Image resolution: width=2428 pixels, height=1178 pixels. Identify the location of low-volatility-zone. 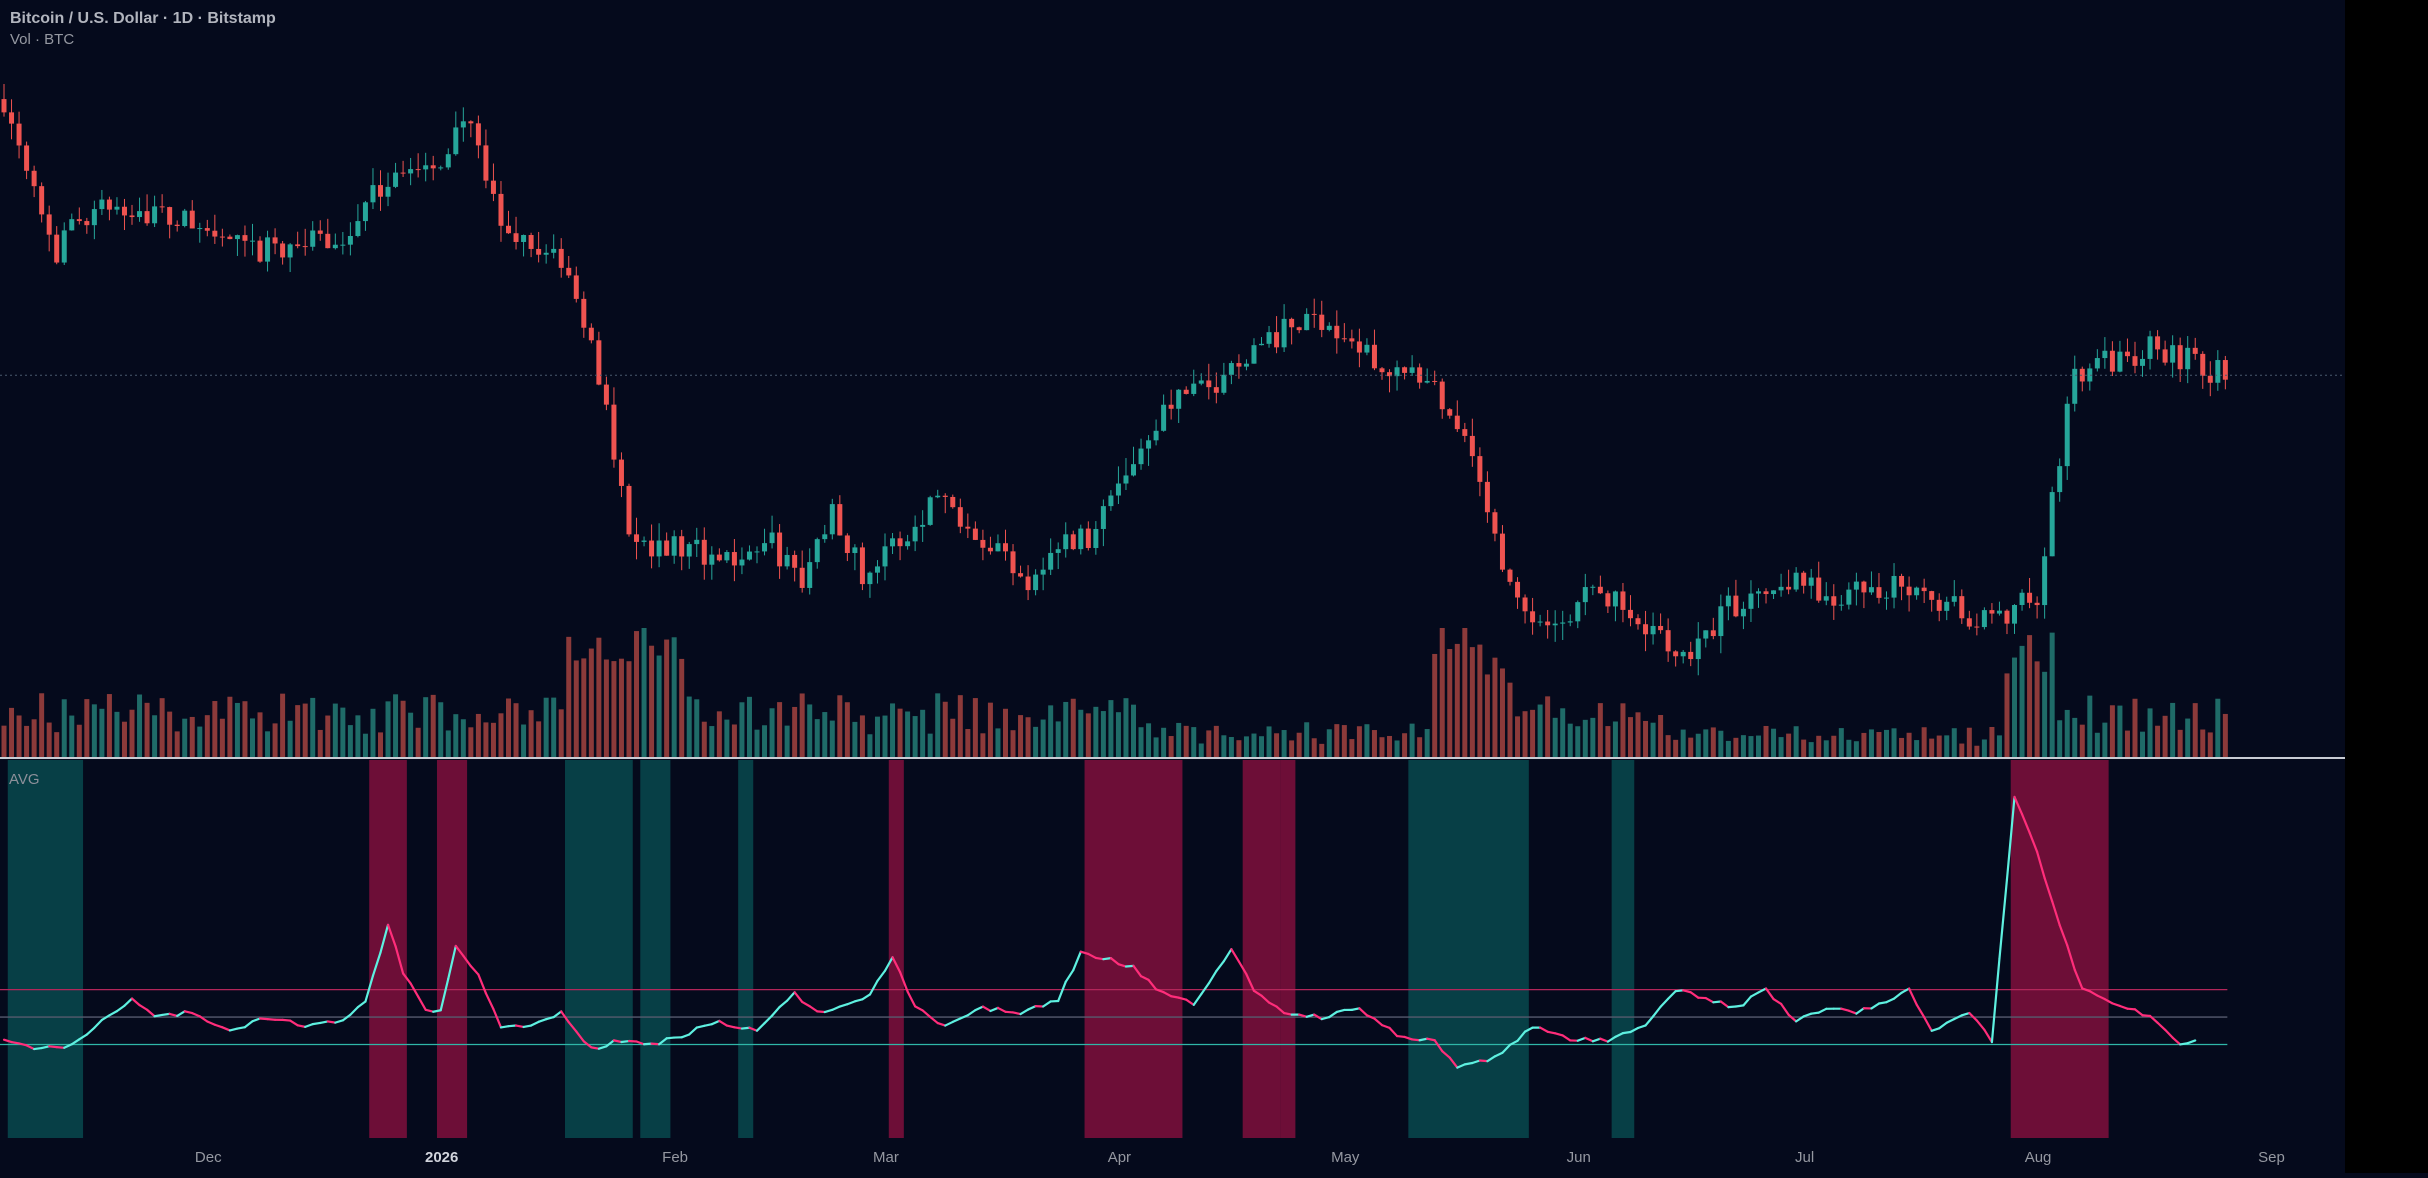
(1623, 949).